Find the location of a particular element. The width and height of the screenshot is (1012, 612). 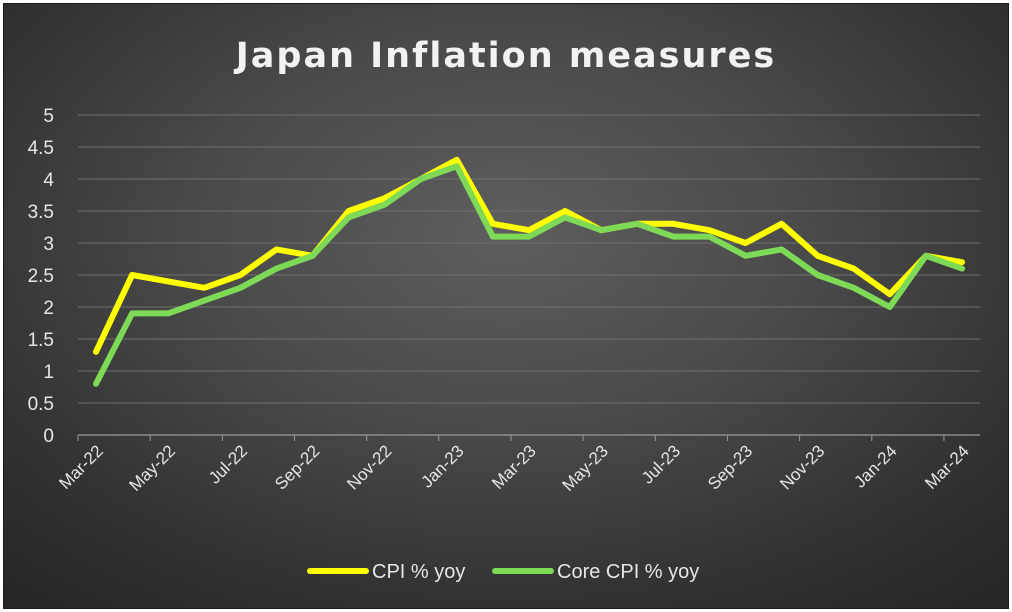

legend-item: CPI % yoy is located at coordinates (386, 572).